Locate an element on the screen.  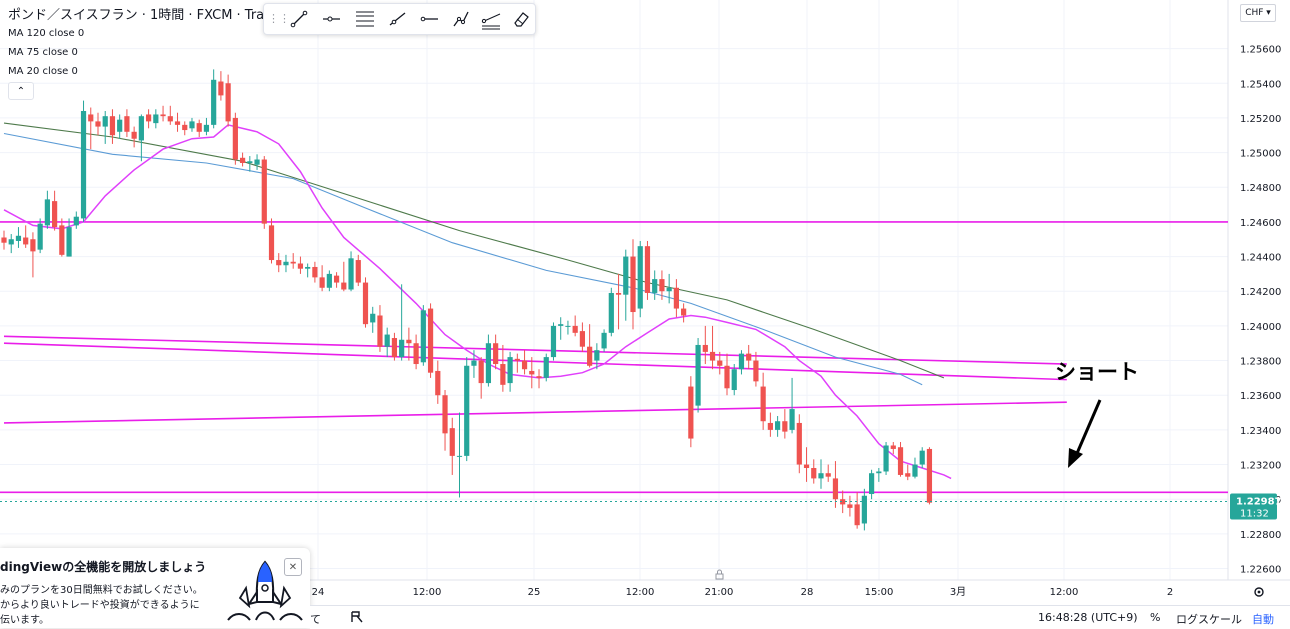
collapse-legend-button: ⌃ is located at coordinates (21, 91).